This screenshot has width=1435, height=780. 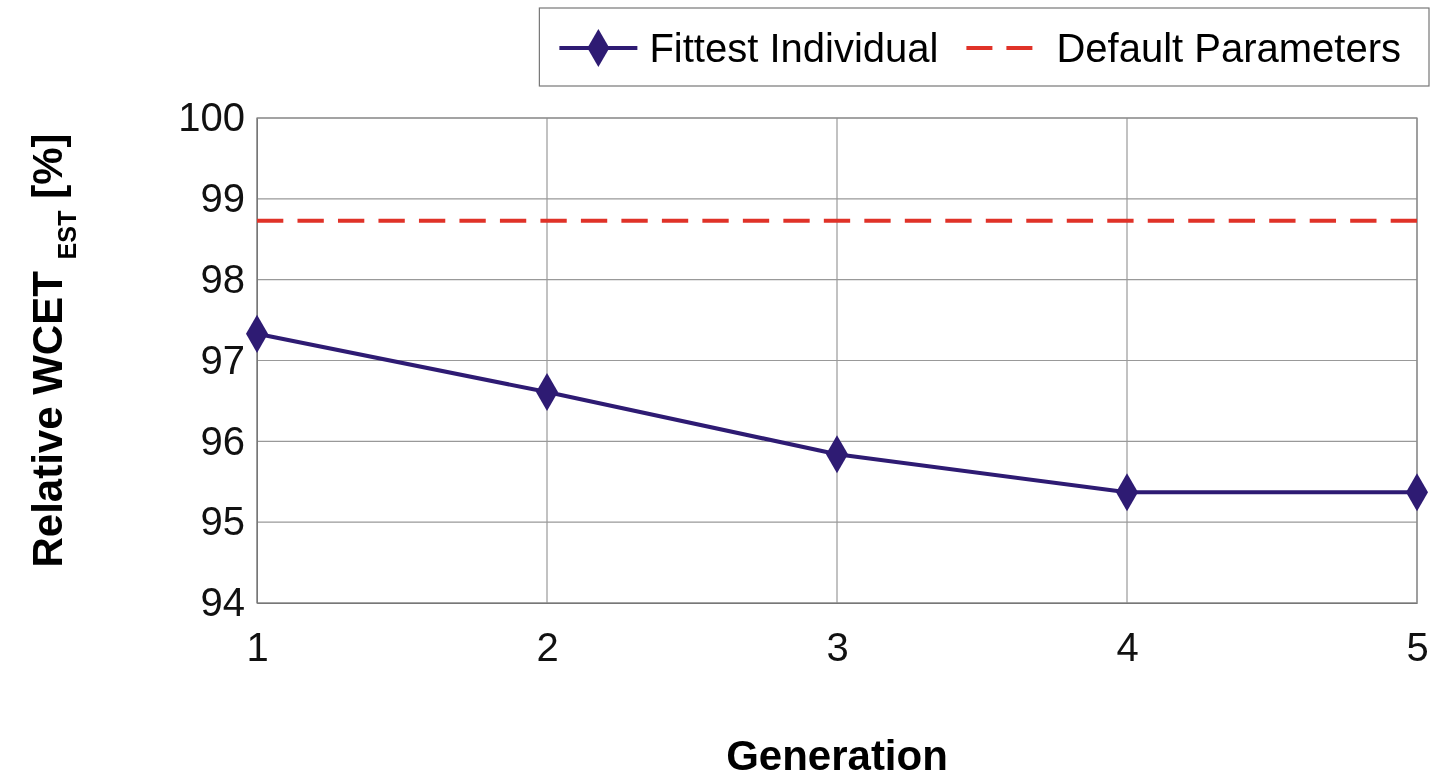 What do you see at coordinates (222, 359) in the screenshot?
I see `y-tick-label: 97` at bounding box center [222, 359].